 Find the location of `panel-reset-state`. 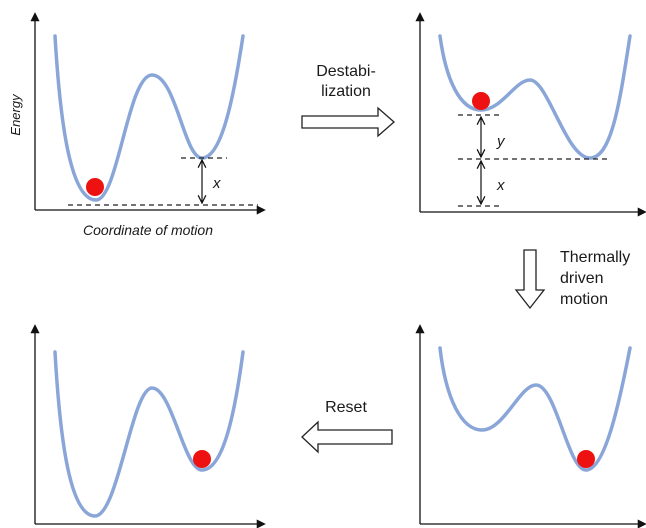

panel-reset-state is located at coordinates (148, 426).